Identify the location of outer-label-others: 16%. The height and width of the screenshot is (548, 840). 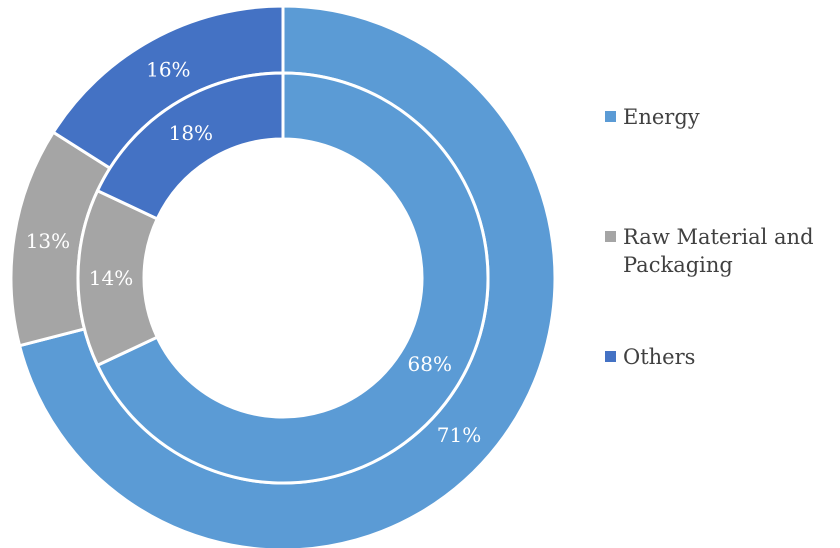
(168, 69).